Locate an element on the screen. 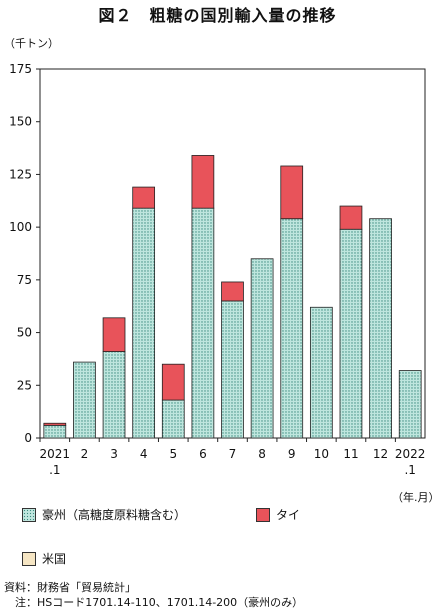  x-tick-label: 6 is located at coordinates (203, 454).